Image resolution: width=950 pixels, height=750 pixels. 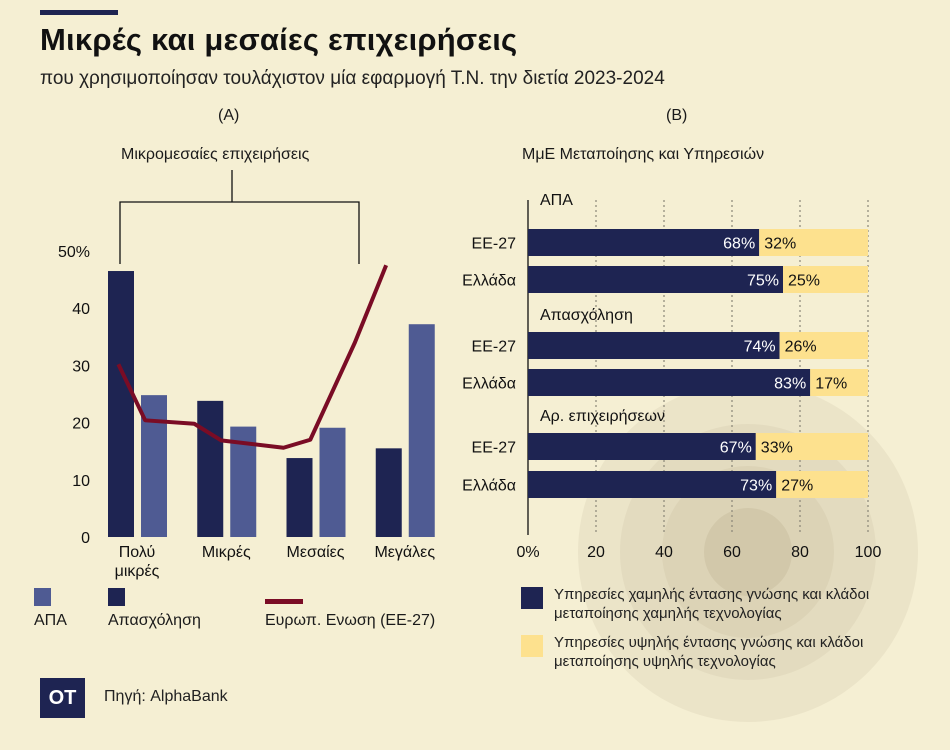 I want to click on data-label-high: 17%, so click(x=831, y=384).